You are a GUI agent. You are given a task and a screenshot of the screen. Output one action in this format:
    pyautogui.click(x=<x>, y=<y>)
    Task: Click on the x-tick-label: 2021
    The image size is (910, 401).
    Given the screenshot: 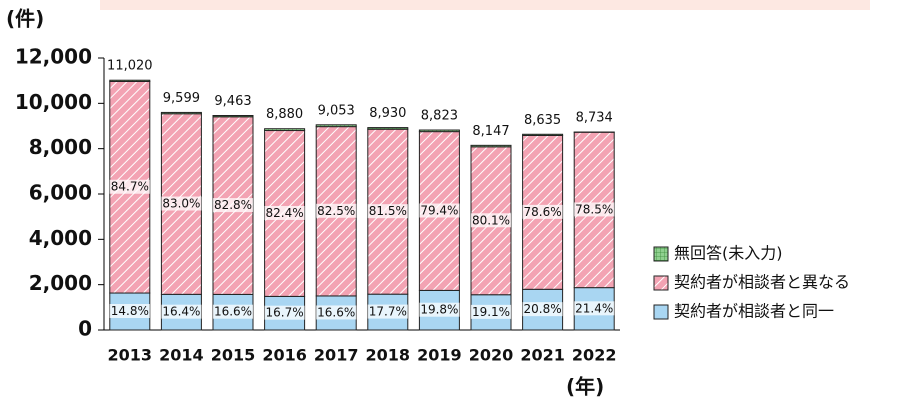 What is the action you would take?
    pyautogui.click(x=542, y=355)
    